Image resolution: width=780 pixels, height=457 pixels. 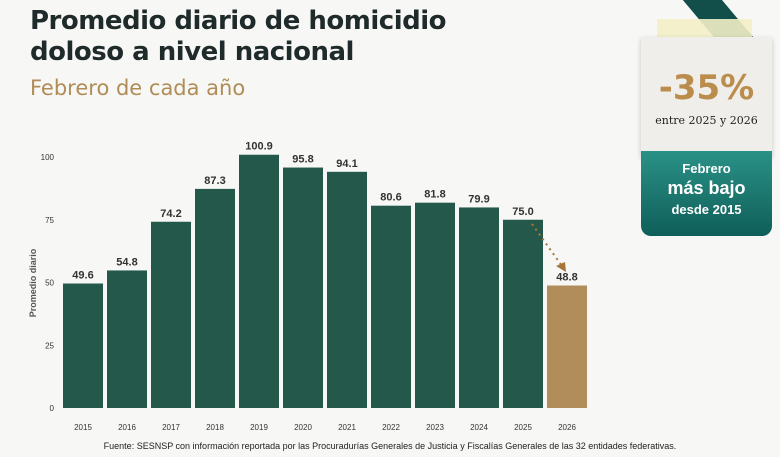 I want to click on x-tick-label: 2026, so click(x=567, y=427).